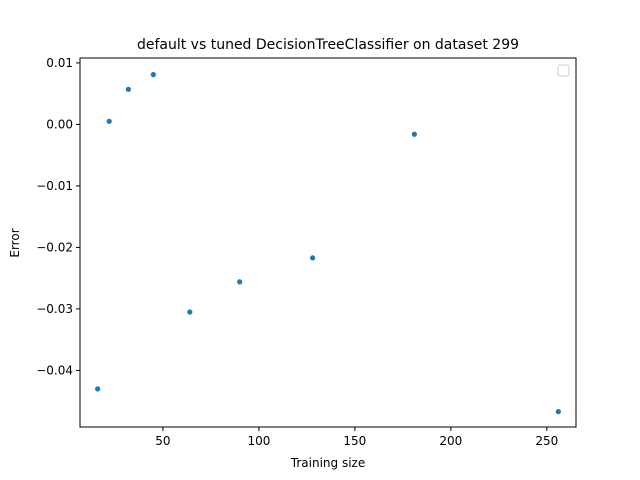 This screenshot has width=640, height=480. I want to click on y-tick-label: 0.01, so click(59, 63).